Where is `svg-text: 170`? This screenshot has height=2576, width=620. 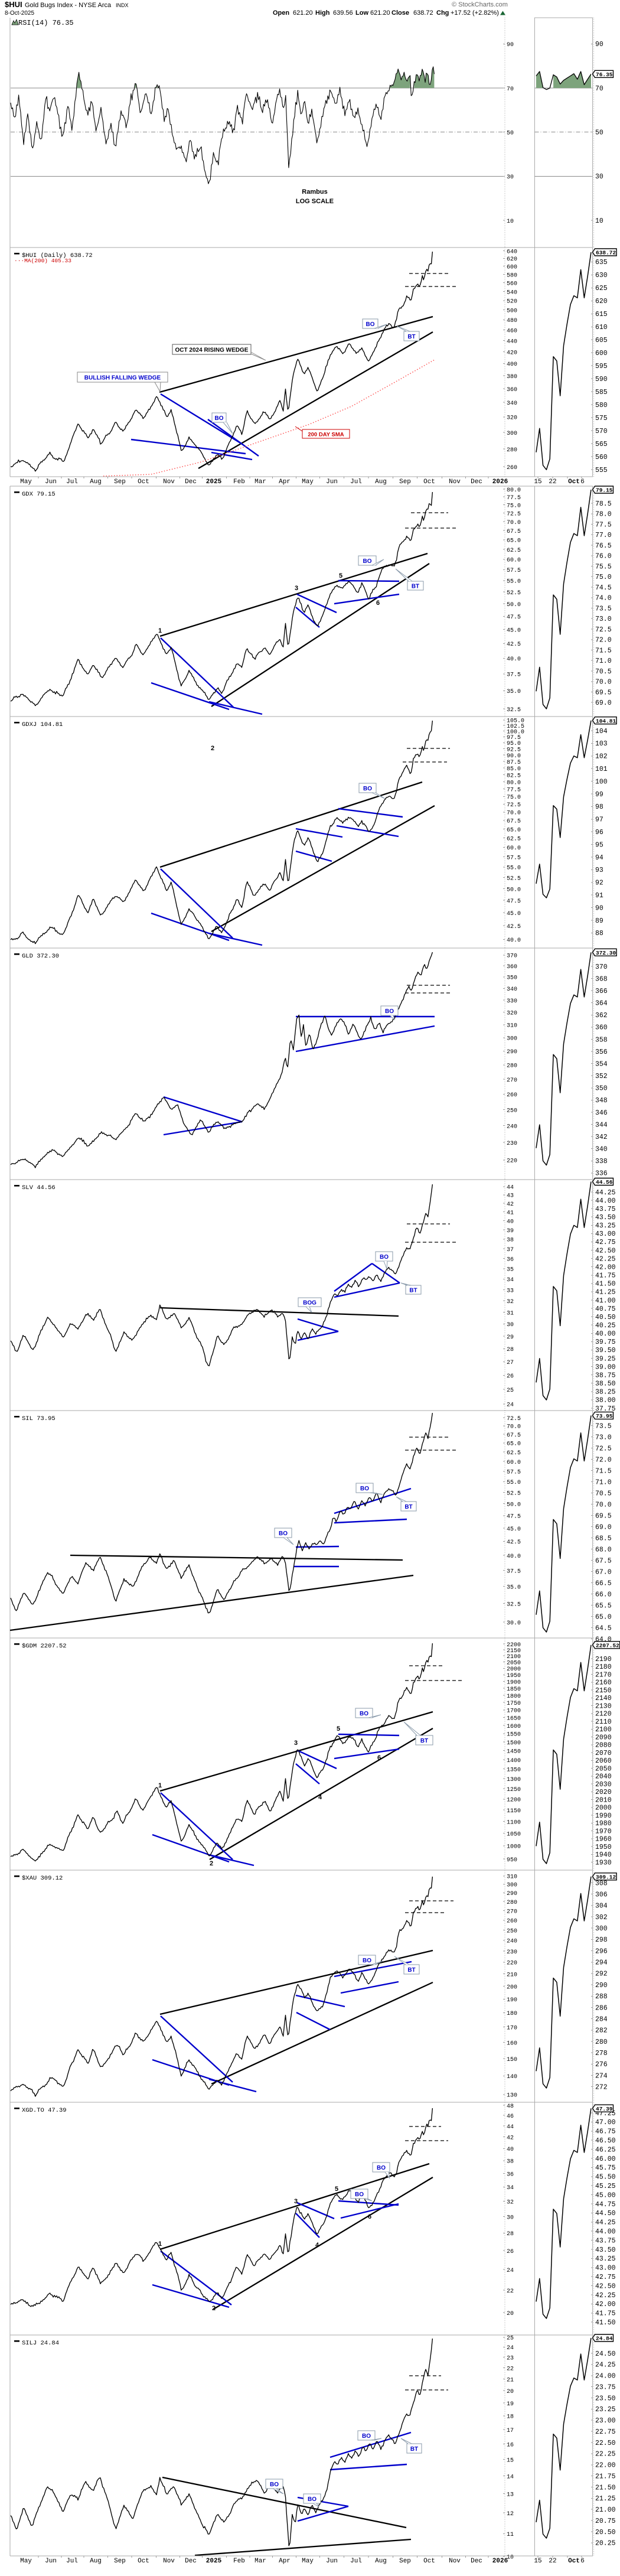 svg-text: 170 is located at coordinates (512, 2028).